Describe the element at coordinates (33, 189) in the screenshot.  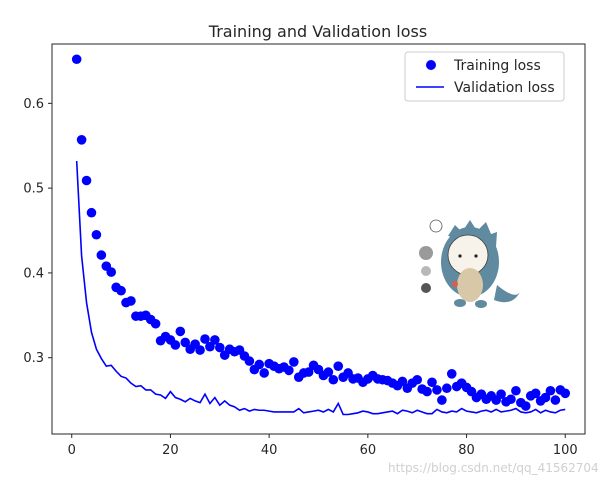
I see `y-tick-label: 0.5` at that location.